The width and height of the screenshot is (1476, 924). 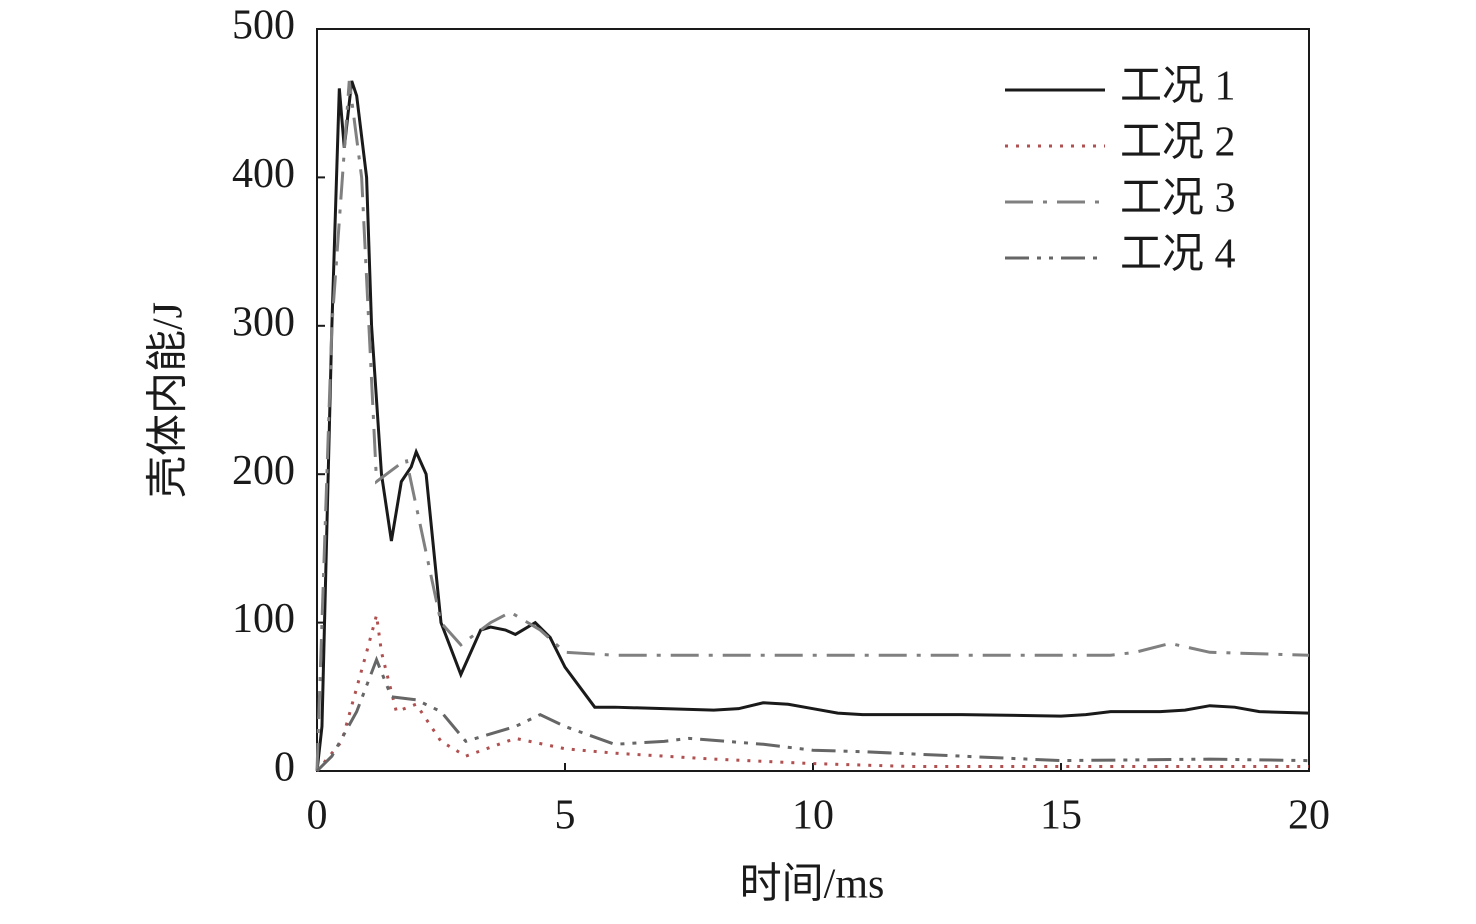 What do you see at coordinates (1178, 87) in the screenshot?
I see `legend-label: 工况 1` at bounding box center [1178, 87].